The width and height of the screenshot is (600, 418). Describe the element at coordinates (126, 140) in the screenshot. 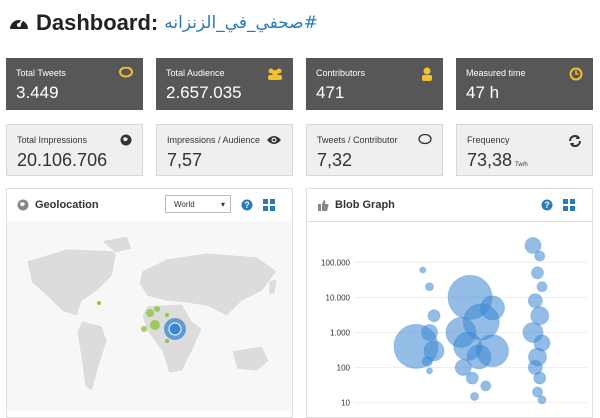

I see `globe-icon` at that location.